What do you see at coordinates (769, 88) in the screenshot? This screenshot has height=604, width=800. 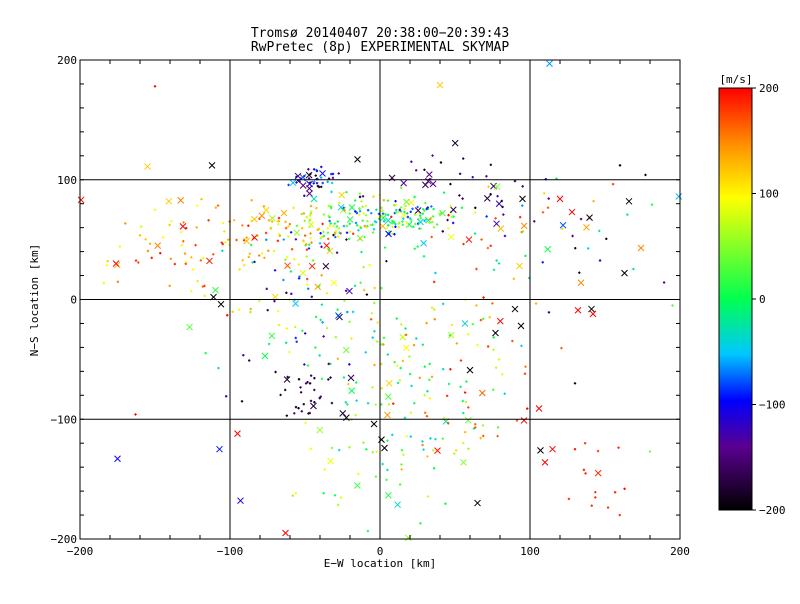 I see `colorbar-tick-label: 200` at bounding box center [769, 88].